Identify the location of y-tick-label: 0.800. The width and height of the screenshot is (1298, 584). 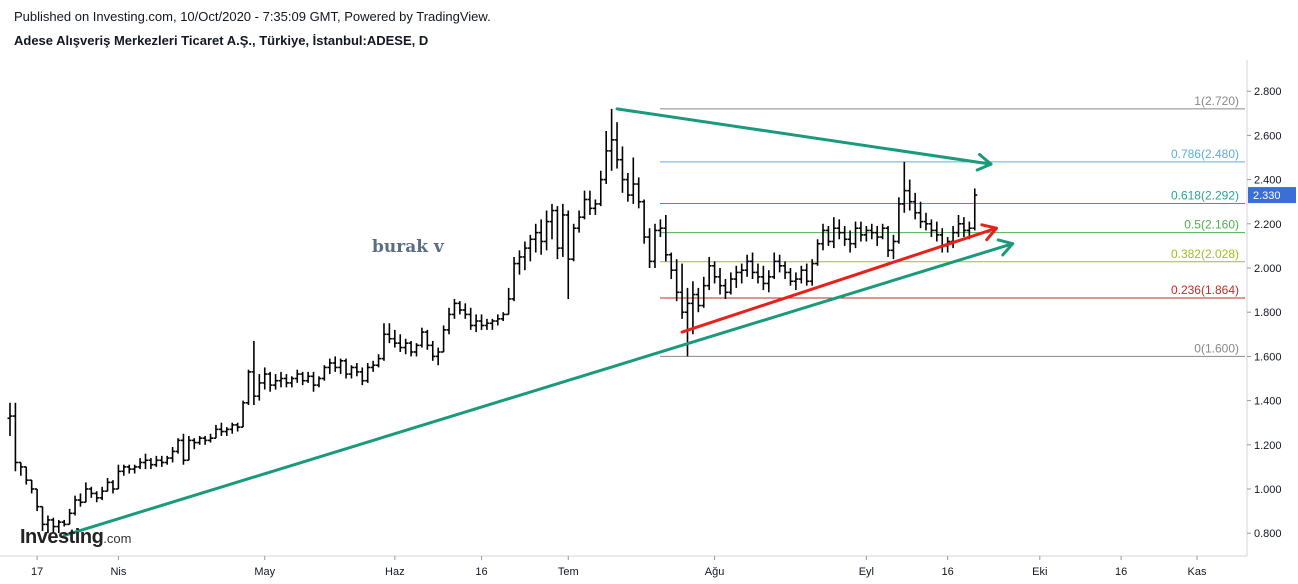
(1268, 534).